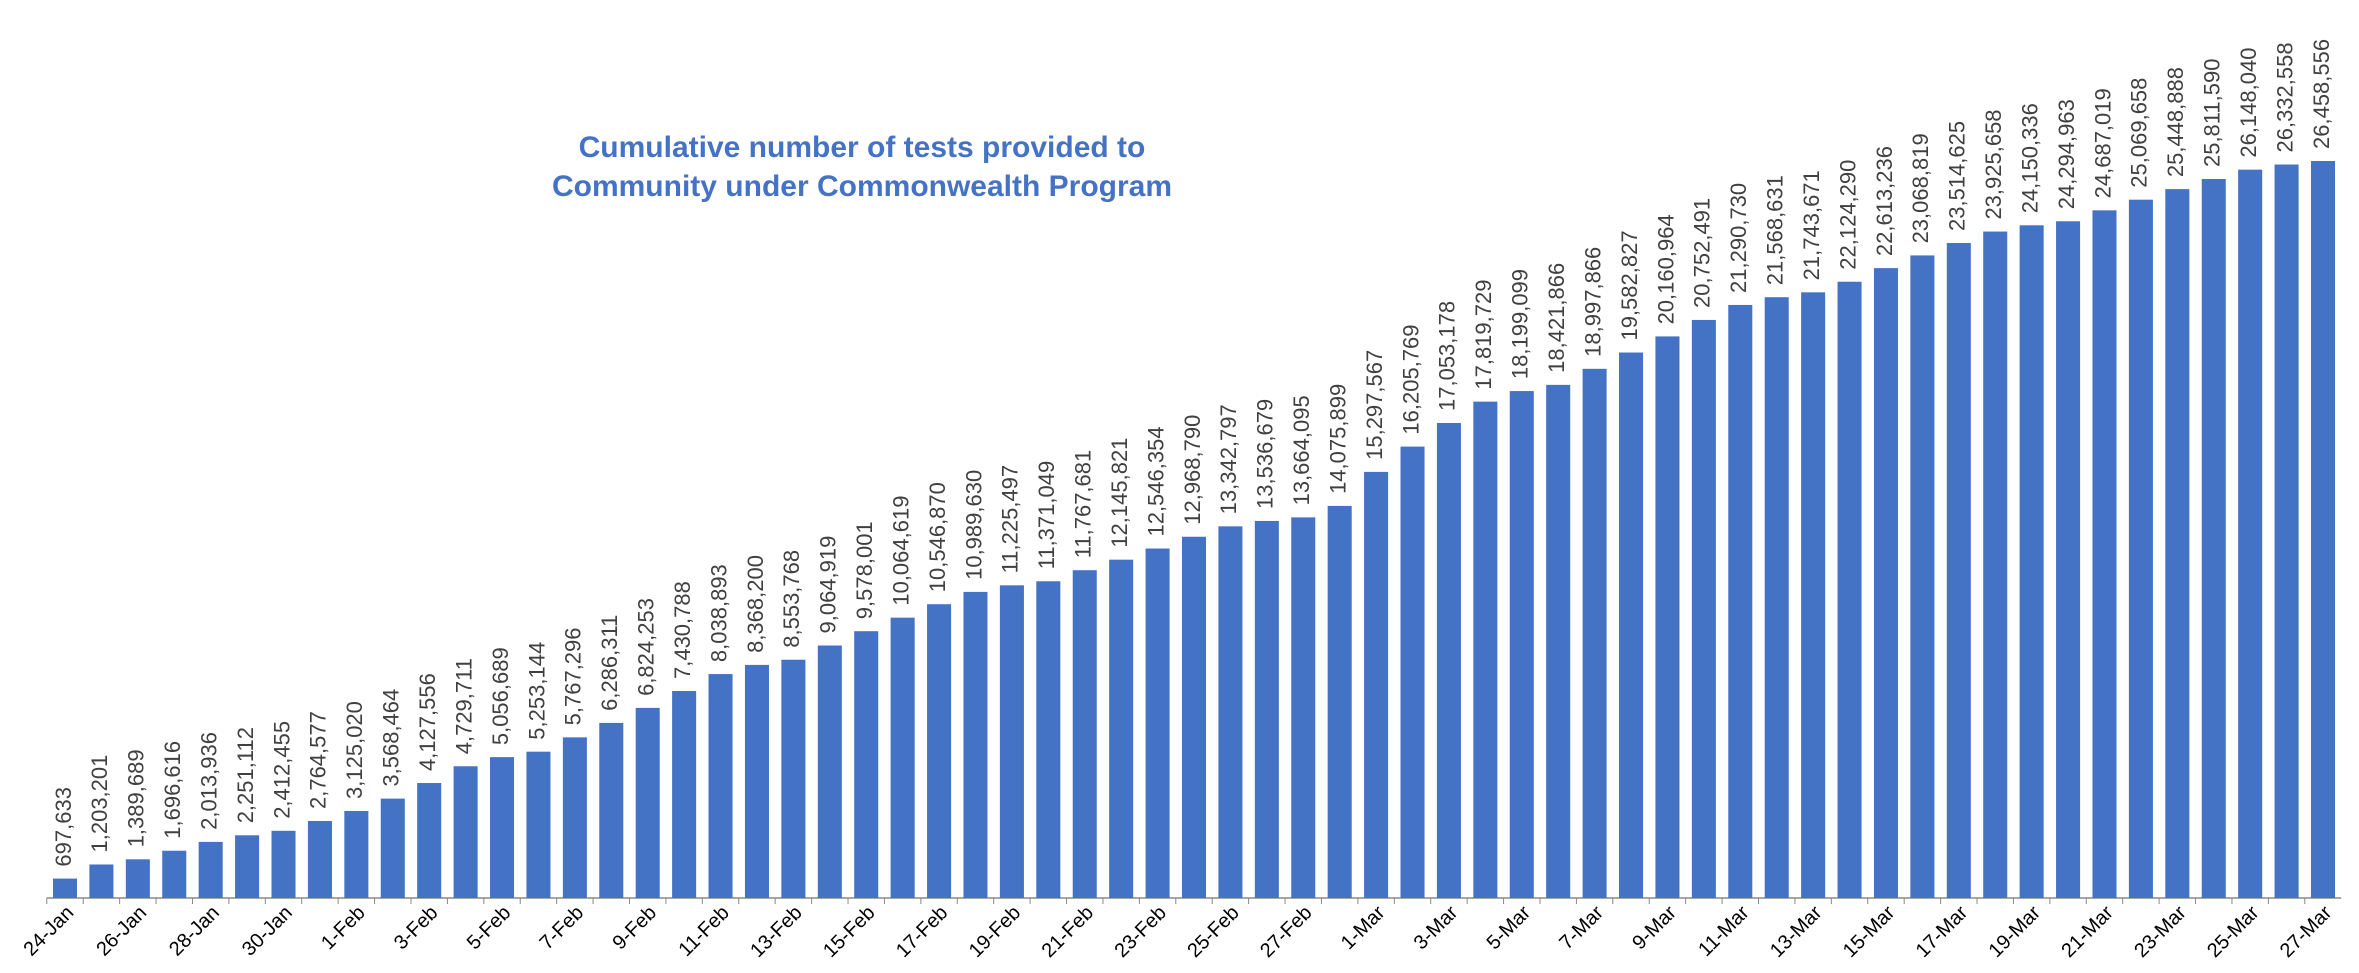  Describe the element at coordinates (281, 770) in the screenshot. I see `data-label: 2,412,455` at that location.